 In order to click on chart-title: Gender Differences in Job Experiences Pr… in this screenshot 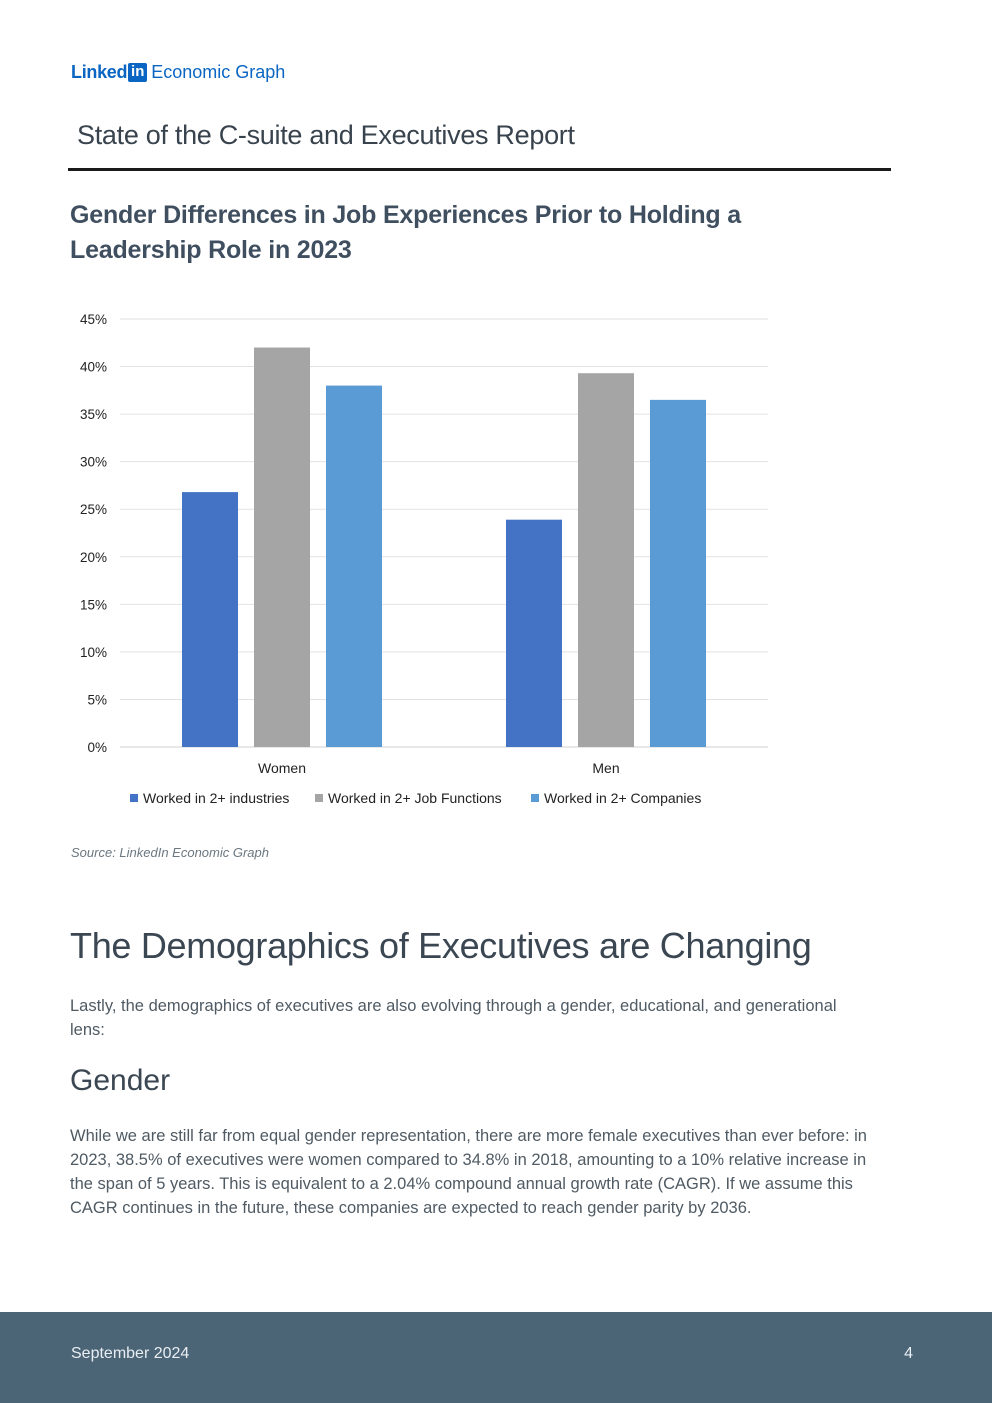, I will do `click(405, 232)`.